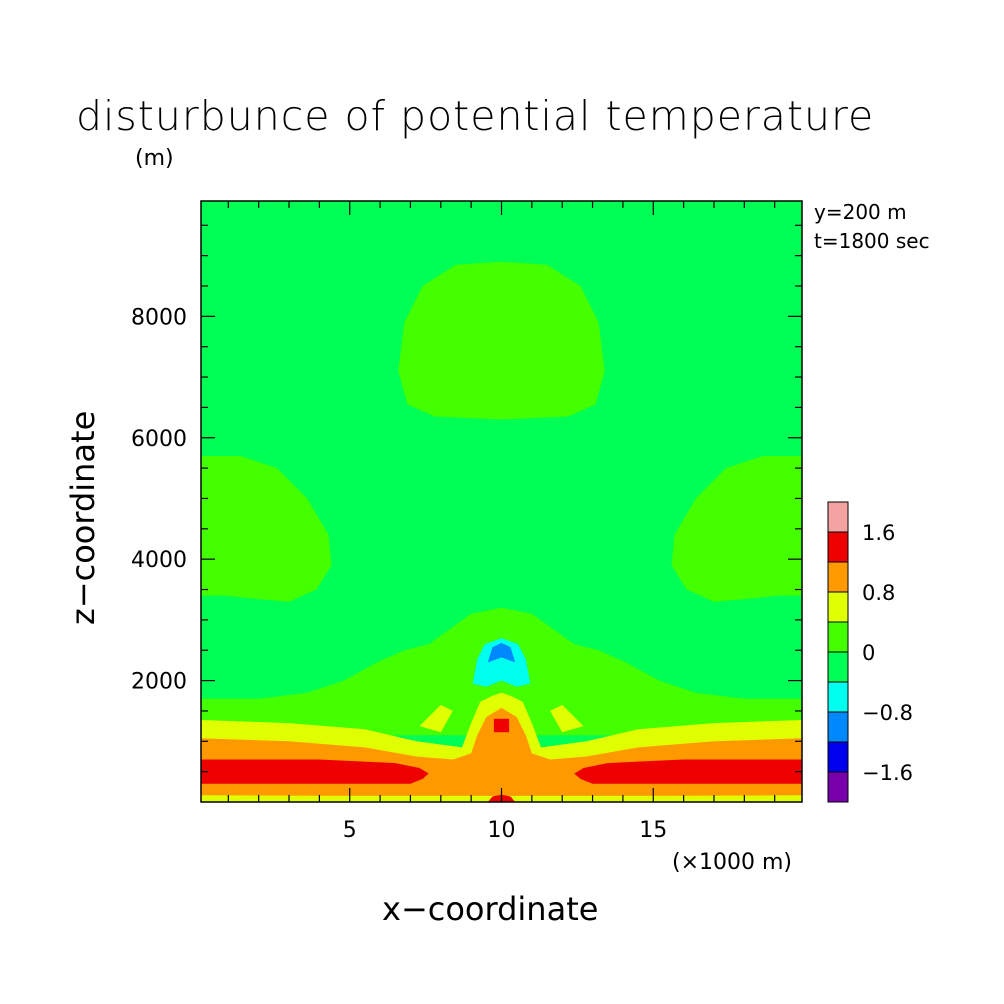  Describe the element at coordinates (350, 830) in the screenshot. I see `x-tick-label: 5` at that location.